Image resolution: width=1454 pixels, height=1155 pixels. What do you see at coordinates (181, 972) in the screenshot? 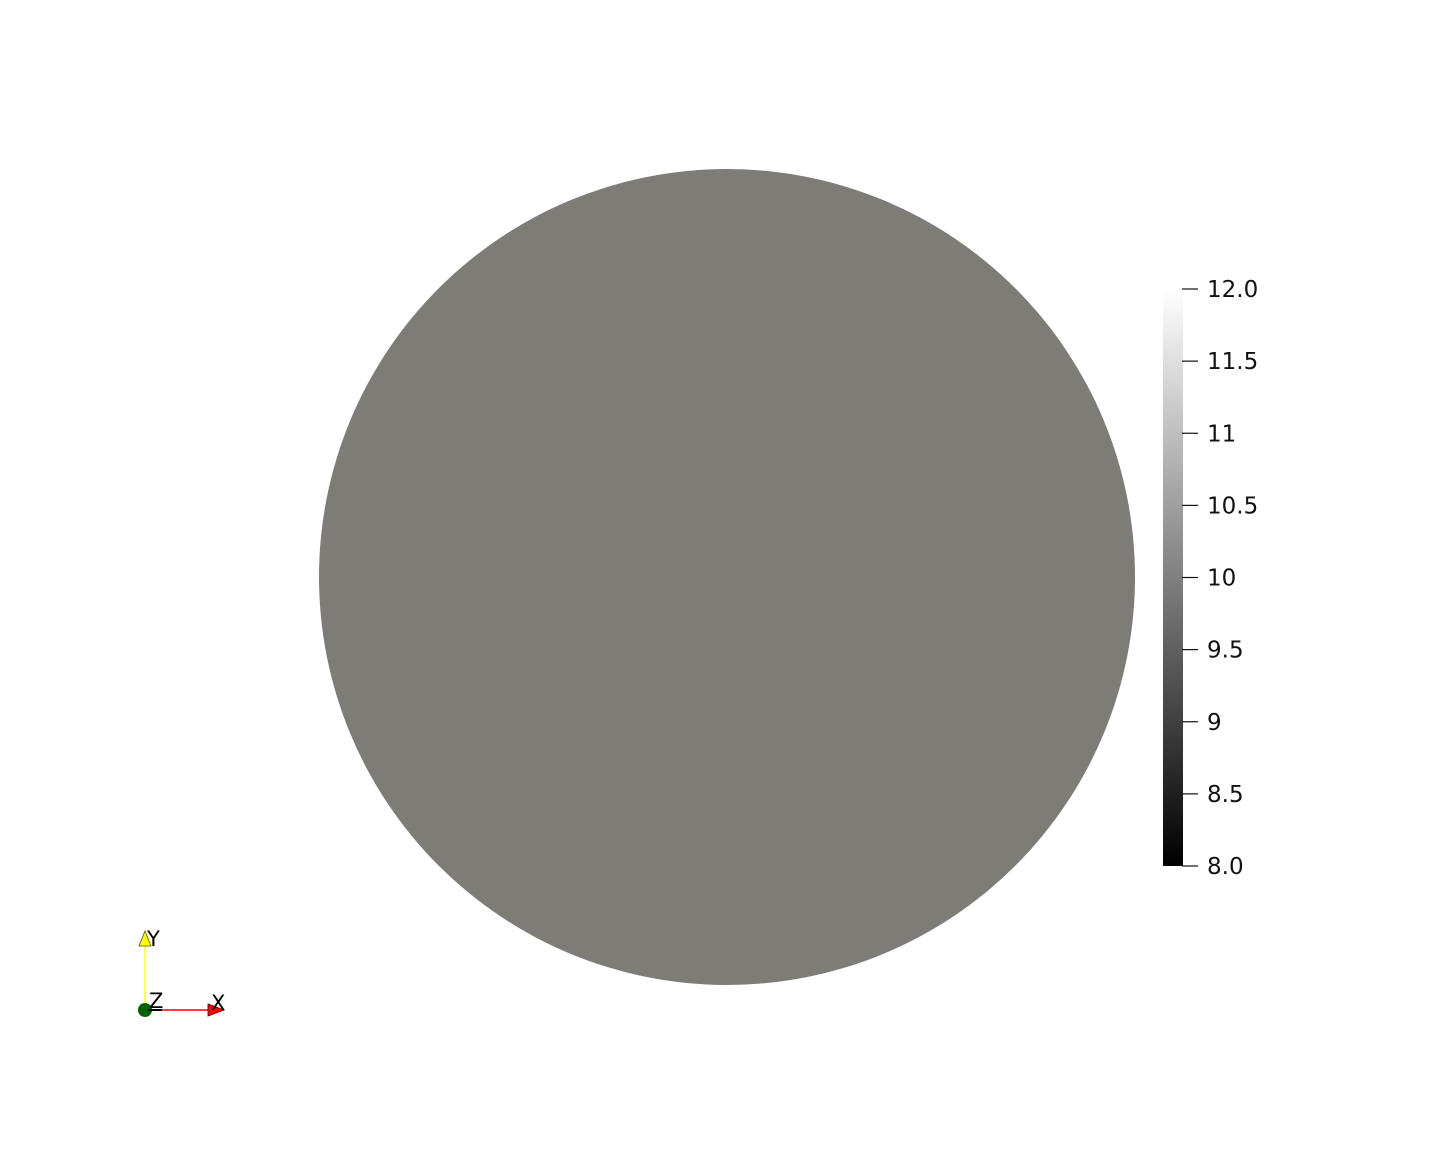
I see `orientation-axes: Y X Z` at bounding box center [181, 972].